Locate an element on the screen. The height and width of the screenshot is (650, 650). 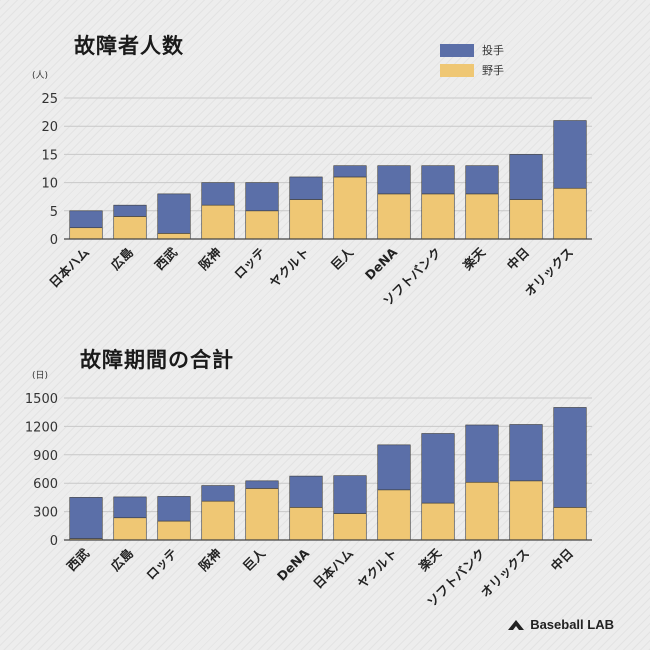
y-tick-label: 600 is located at coordinates (45, 484).